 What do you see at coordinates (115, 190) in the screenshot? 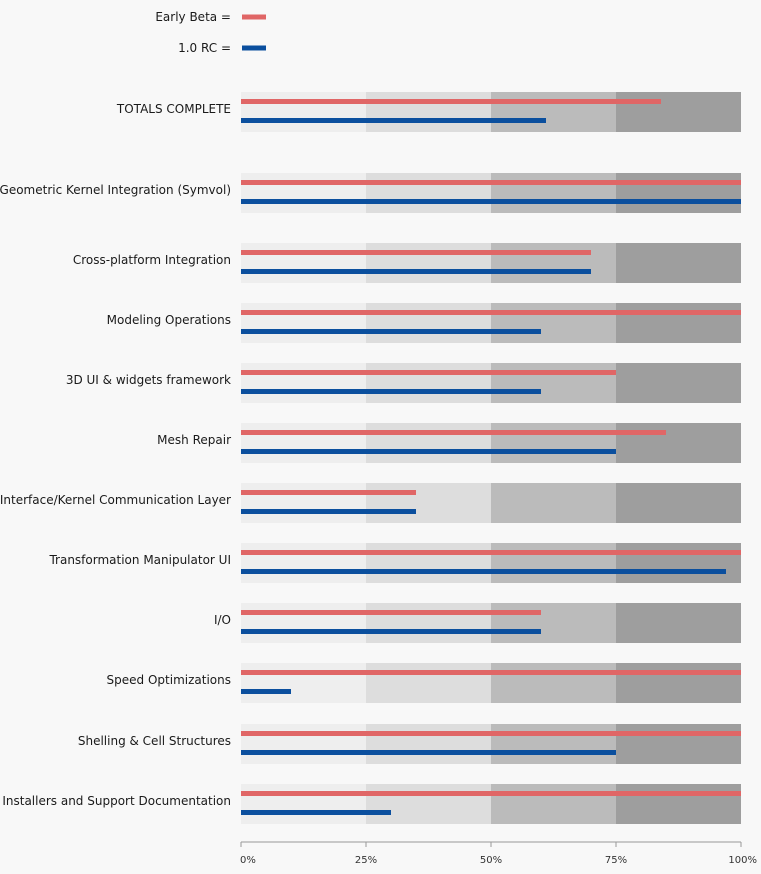
I see `category-label: Geometric Kernel Integration (Symvol)` at bounding box center [115, 190].